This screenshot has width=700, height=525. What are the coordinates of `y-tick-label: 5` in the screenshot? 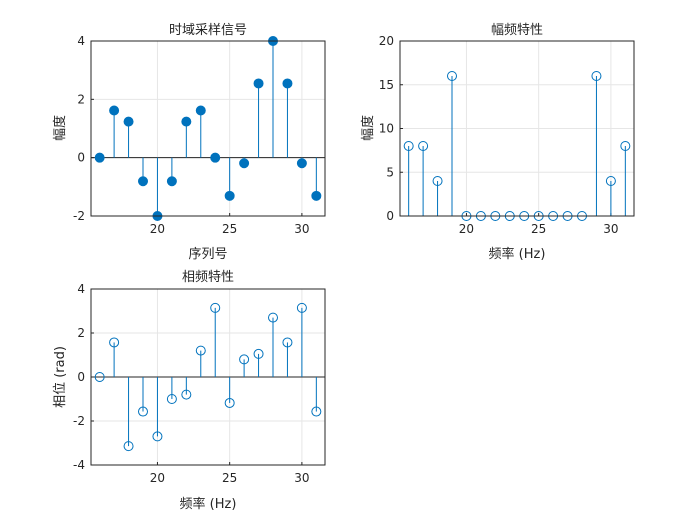 It's located at (390, 172).